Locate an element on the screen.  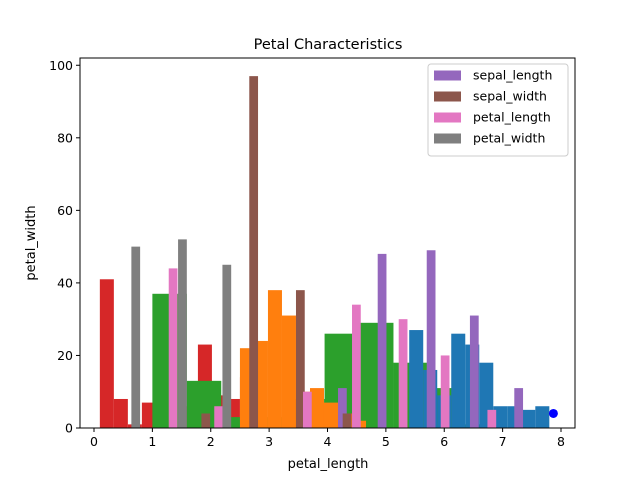
y-tick-label: 100 is located at coordinates (61, 65).